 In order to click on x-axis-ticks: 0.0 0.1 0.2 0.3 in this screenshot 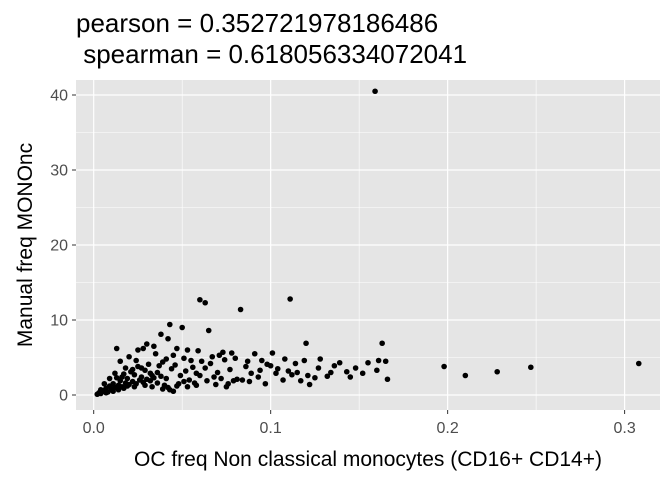, I will do `click(359, 423)`.